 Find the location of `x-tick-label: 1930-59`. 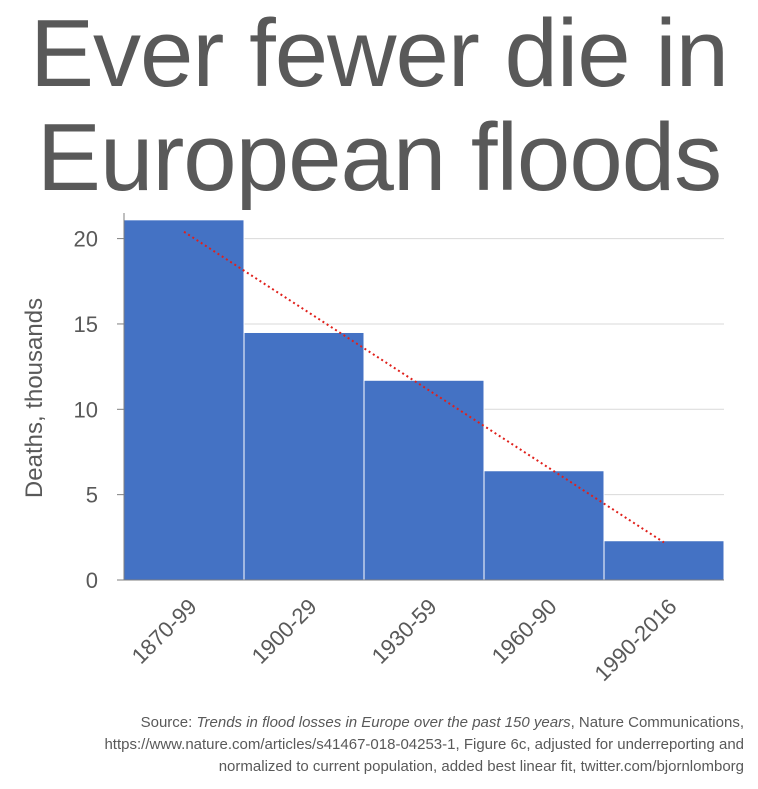

x-tick-label: 1930-59 is located at coordinates (404, 631).